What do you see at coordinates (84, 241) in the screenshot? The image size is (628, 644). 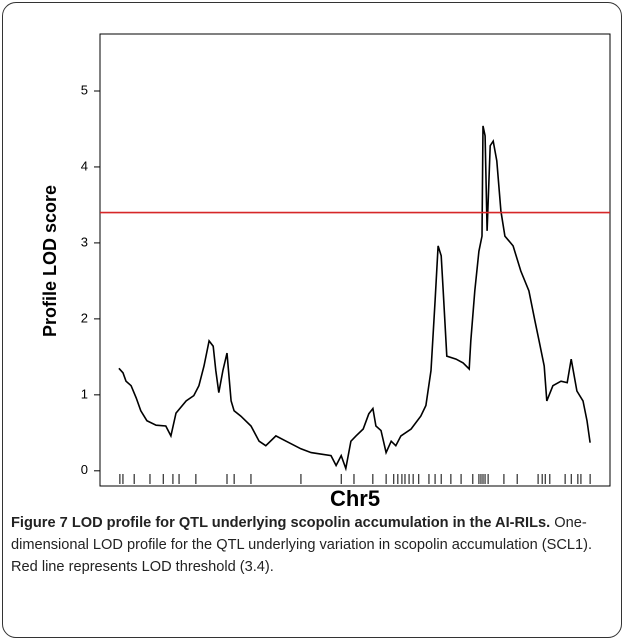 I see `y-tick-label: 3` at bounding box center [84, 241].